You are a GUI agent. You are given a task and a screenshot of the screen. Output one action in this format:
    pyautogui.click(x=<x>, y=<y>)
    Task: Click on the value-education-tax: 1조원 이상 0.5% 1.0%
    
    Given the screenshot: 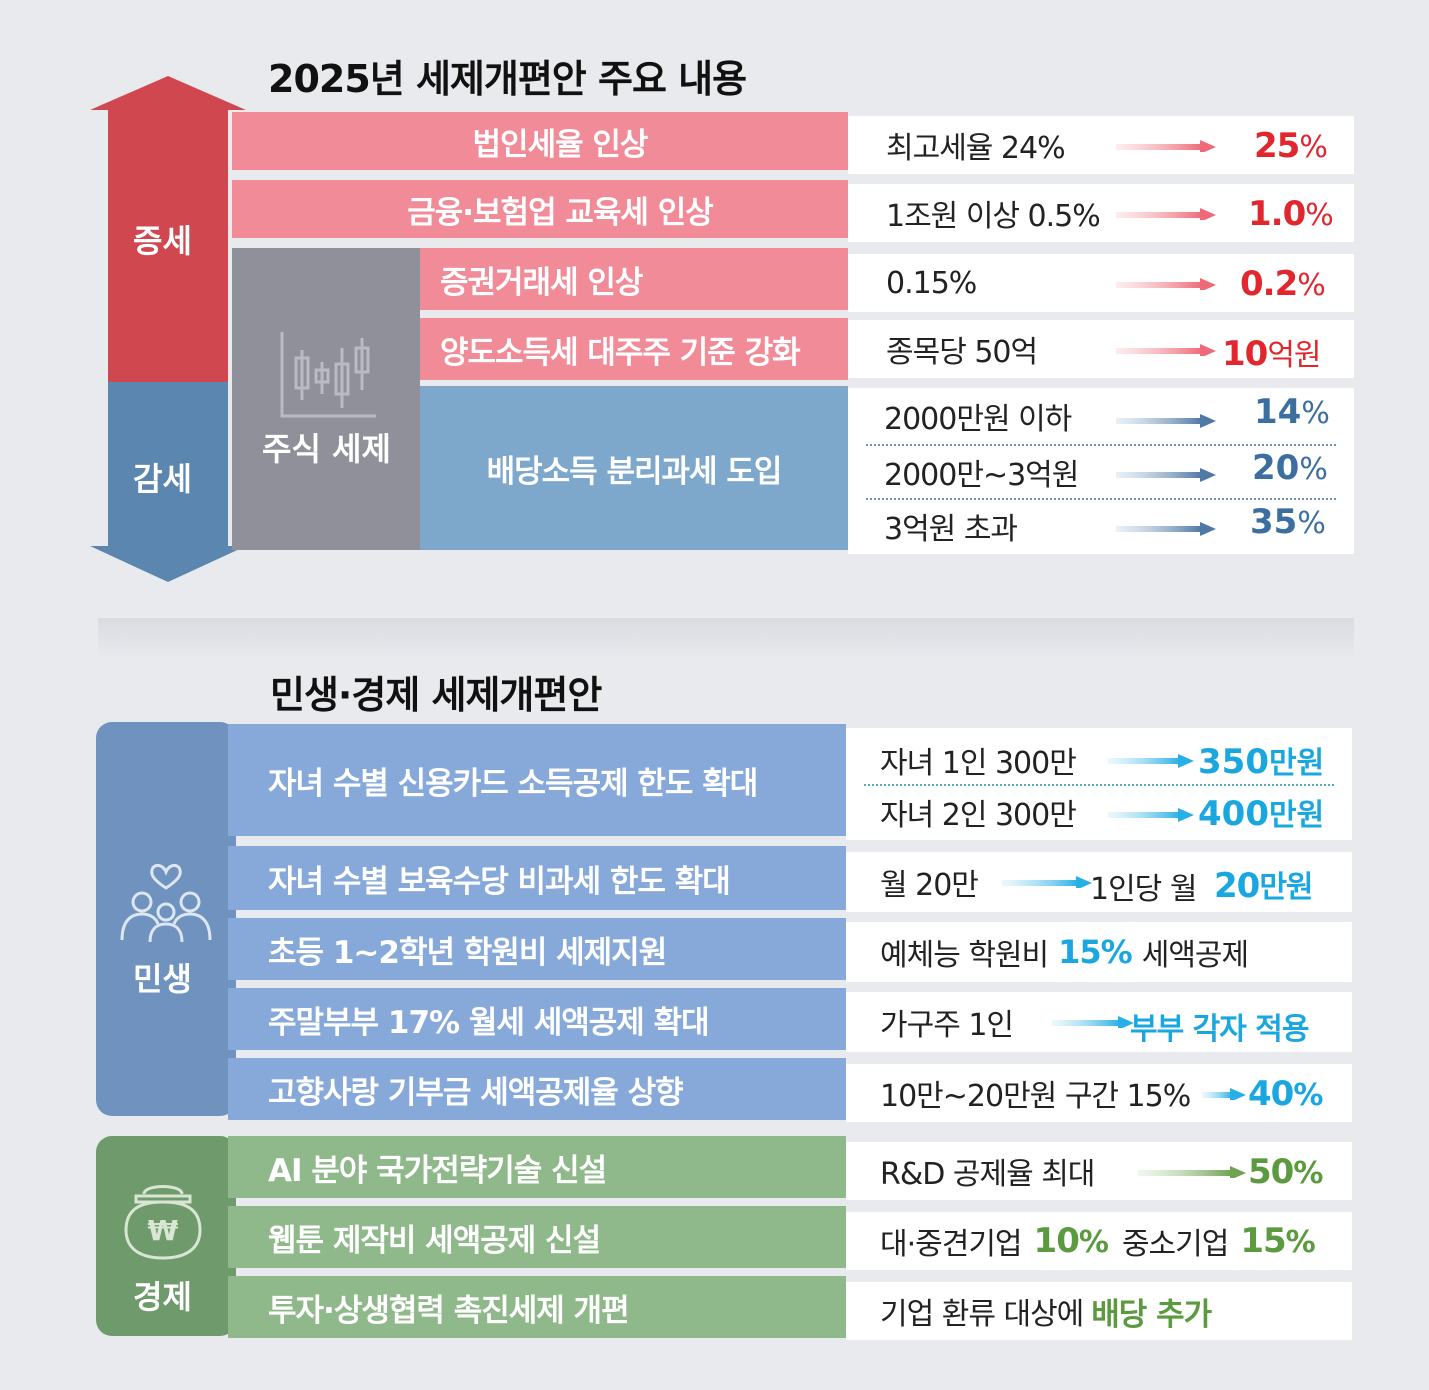 What is the action you would take?
    pyautogui.click(x=1101, y=213)
    